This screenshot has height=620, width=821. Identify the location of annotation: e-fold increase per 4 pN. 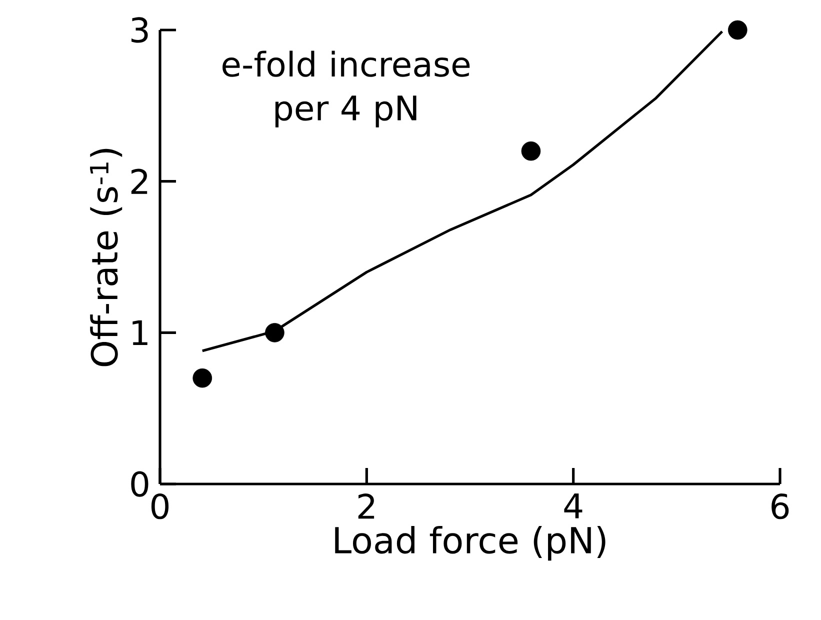
(346, 89).